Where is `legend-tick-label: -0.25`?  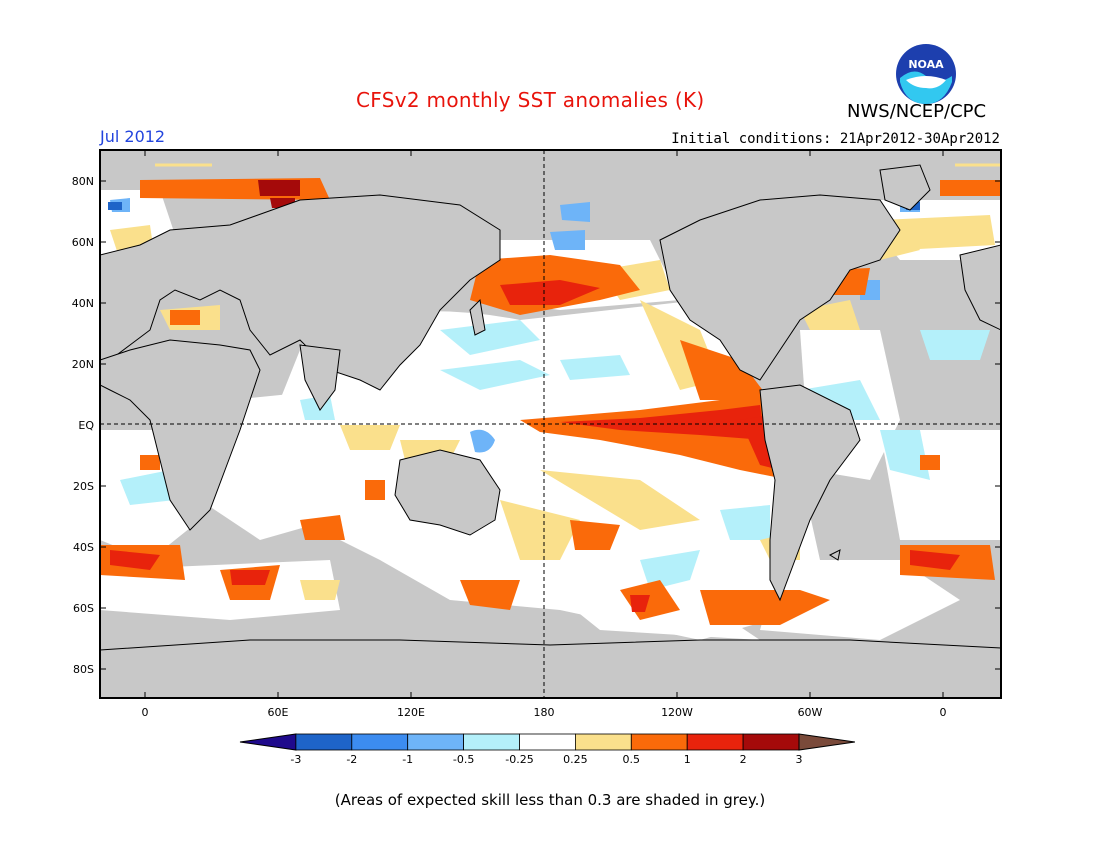 legend-tick-label: -0.25 is located at coordinates (519, 759).